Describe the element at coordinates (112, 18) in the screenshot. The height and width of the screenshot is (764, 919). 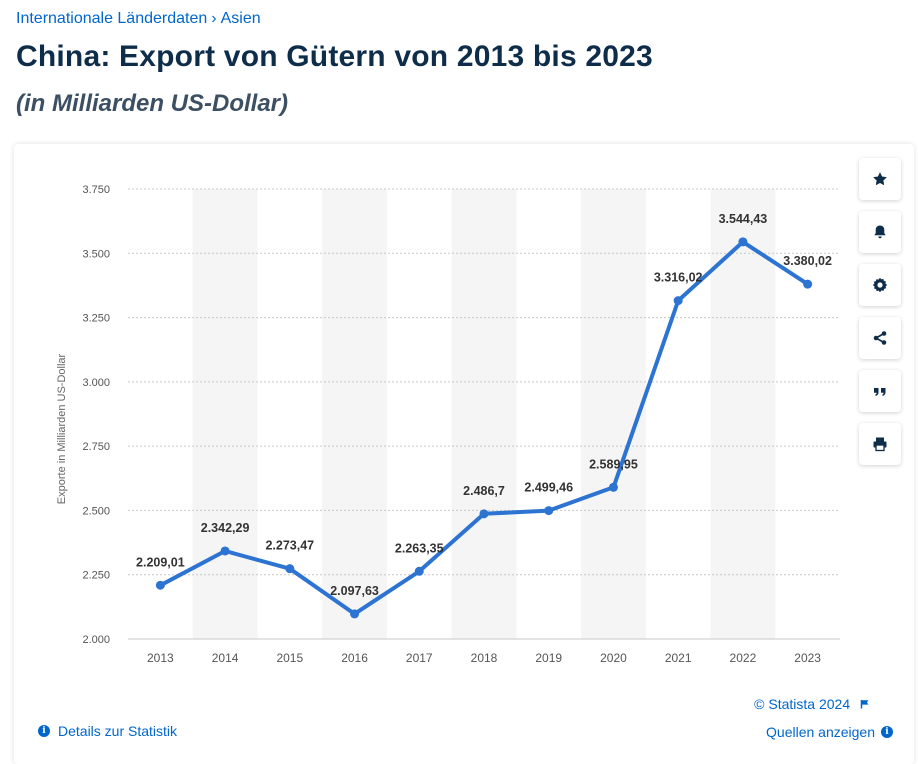
I see `breadcrumb-link-countries: Internationale Länderdaten` at that location.